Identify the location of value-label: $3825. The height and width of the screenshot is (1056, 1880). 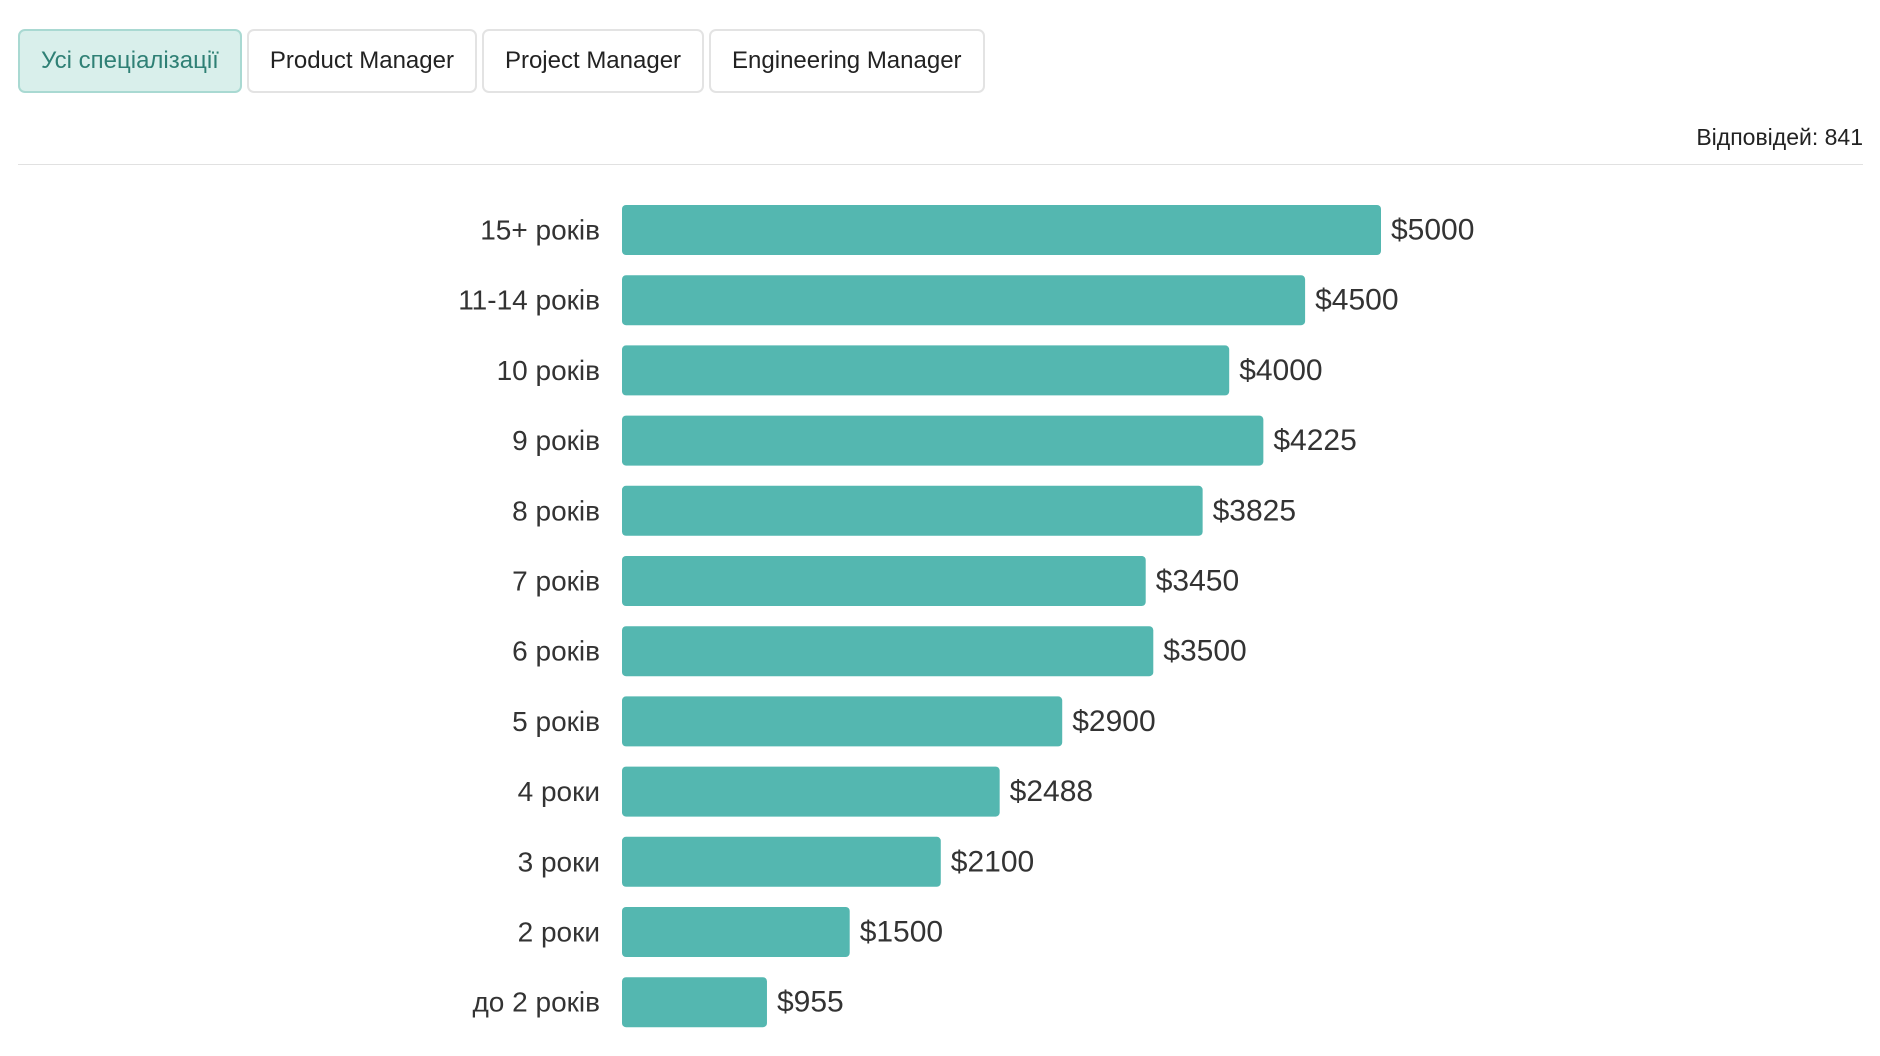
(1254, 510).